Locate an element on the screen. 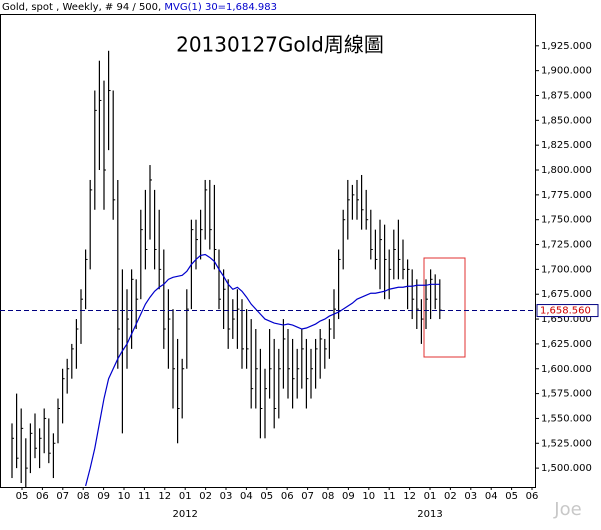 The height and width of the screenshot is (530, 601). y-tick-label: 1,900.000 is located at coordinates (566, 71).